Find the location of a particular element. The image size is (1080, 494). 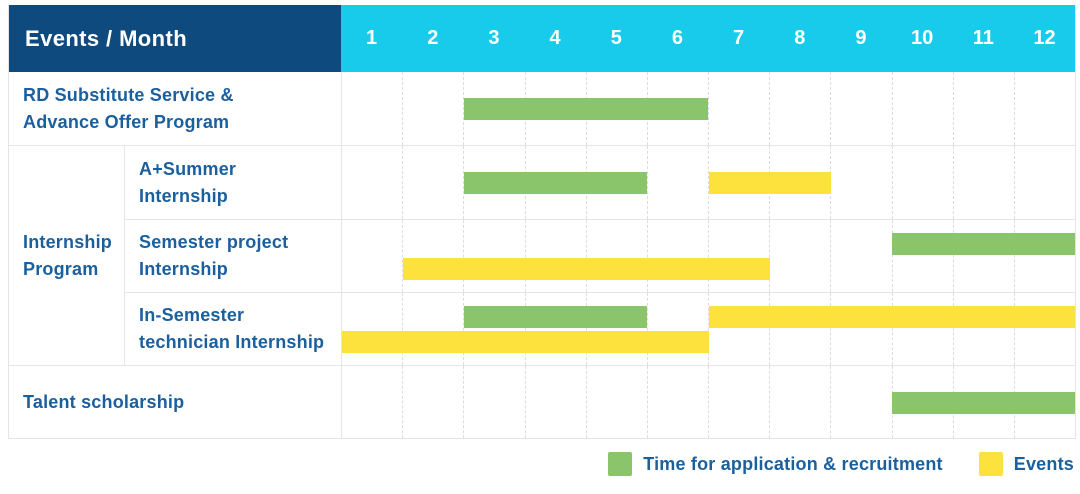

bar-application-semester-project-internship is located at coordinates (983, 244).